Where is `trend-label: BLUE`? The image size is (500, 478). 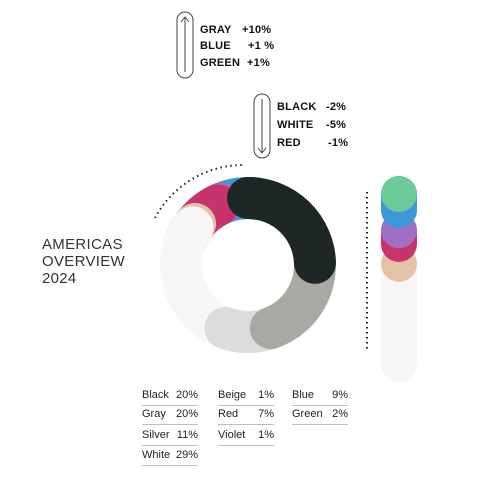 trend-label: BLUE is located at coordinates (215, 46).